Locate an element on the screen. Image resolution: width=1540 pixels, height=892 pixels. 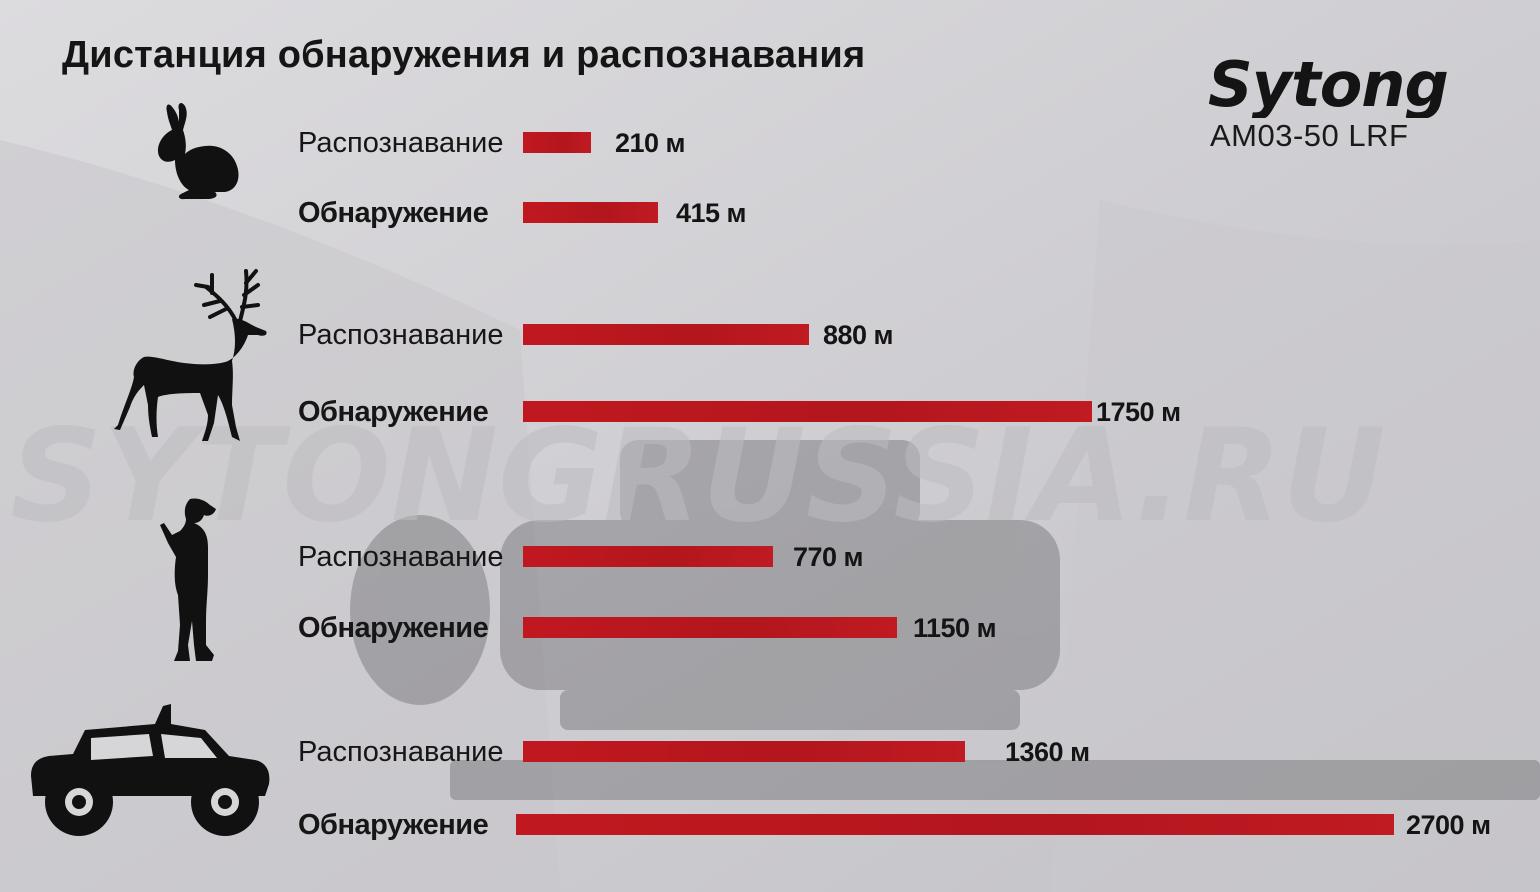
value-label: 1750 м is located at coordinates (1138, 412).